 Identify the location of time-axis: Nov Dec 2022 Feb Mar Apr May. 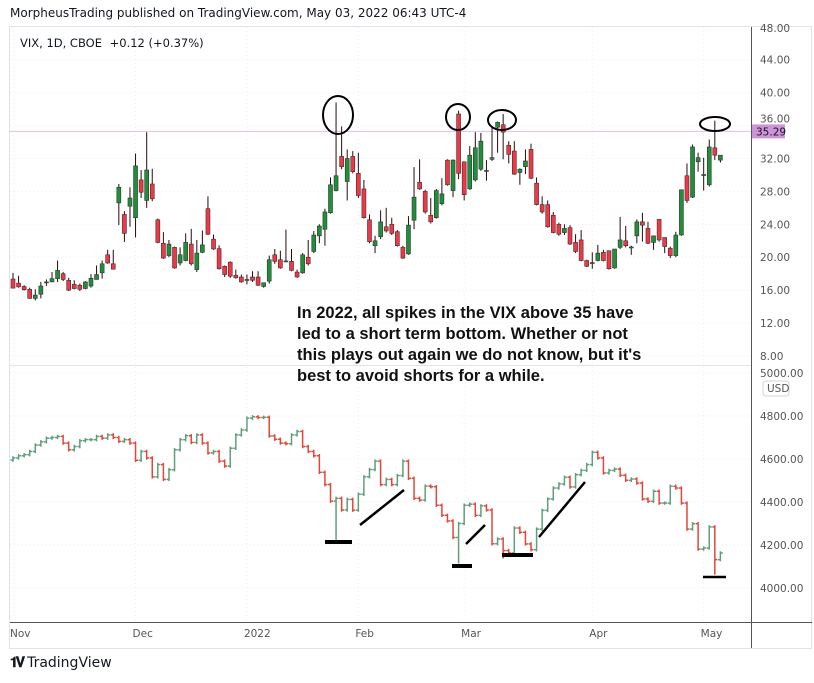
(366, 634).